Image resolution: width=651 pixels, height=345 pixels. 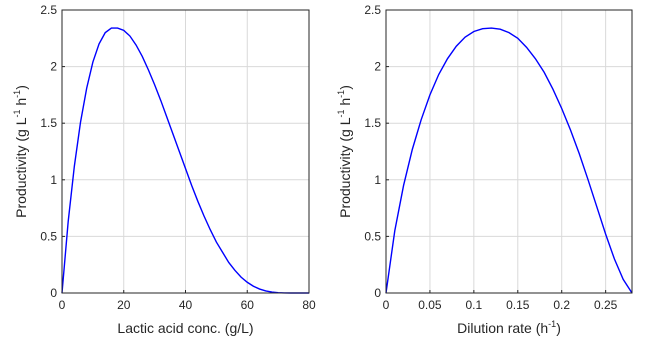 What do you see at coordinates (344, 151) in the screenshot?
I see `right-y-axis-label: Productivity (g L-1 h-1)` at bounding box center [344, 151].